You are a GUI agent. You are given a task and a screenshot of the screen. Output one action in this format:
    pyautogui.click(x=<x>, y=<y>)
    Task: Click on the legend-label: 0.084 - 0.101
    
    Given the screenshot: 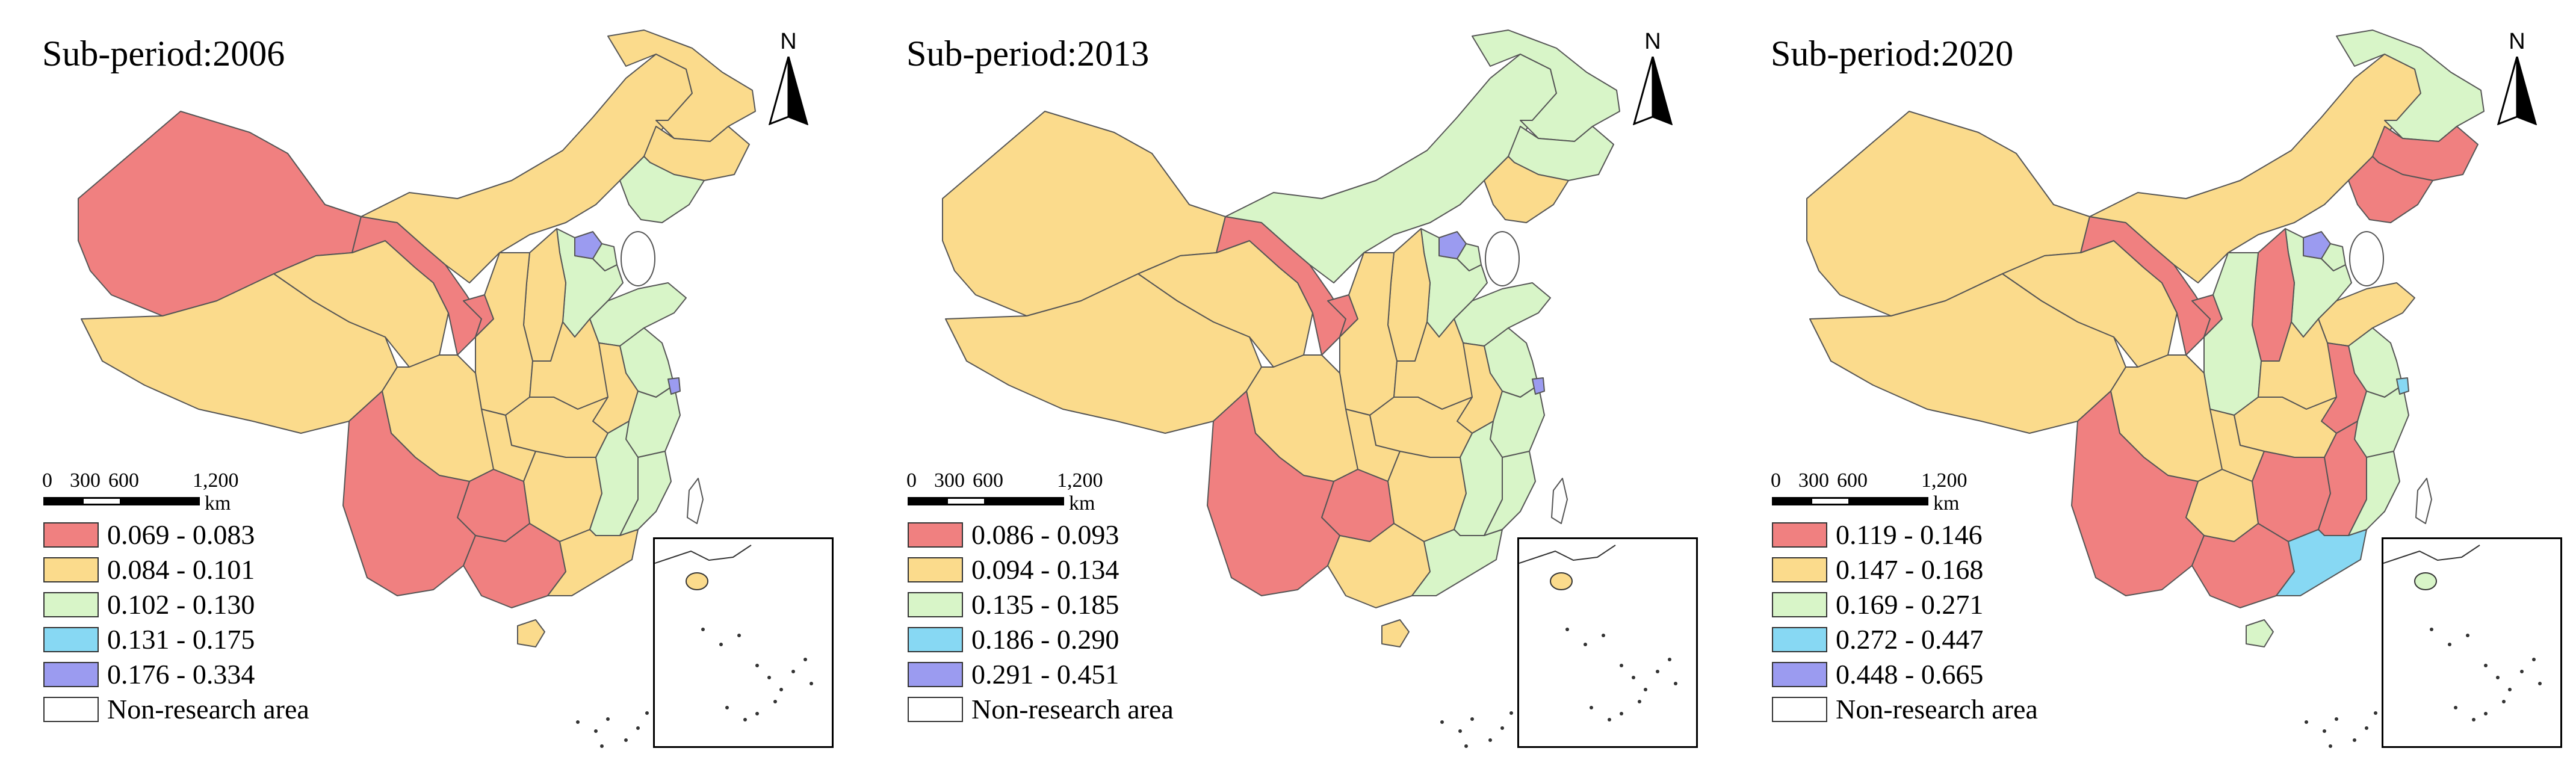 What is the action you would take?
    pyautogui.click(x=181, y=569)
    